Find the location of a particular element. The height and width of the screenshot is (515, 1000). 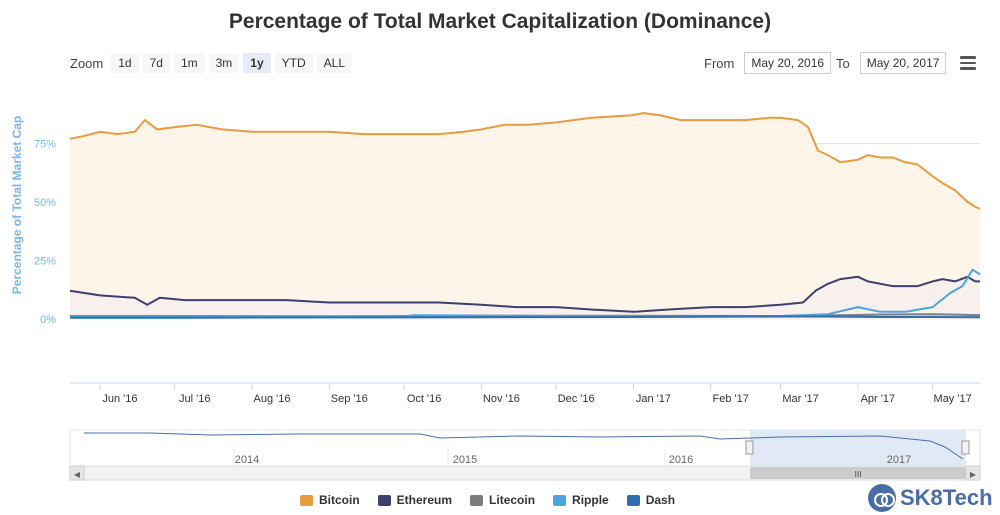

x-tick-label: Oct '16 is located at coordinates (424, 399).